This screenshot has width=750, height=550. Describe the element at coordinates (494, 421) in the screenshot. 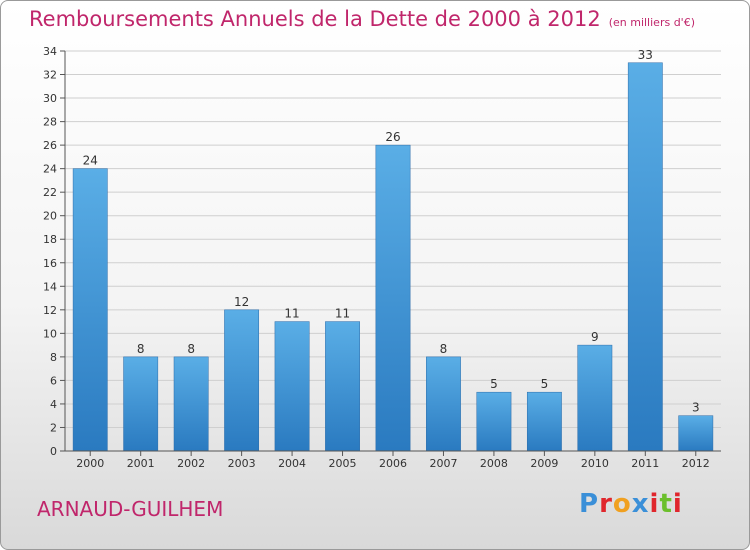

I see `bar-2008` at that location.